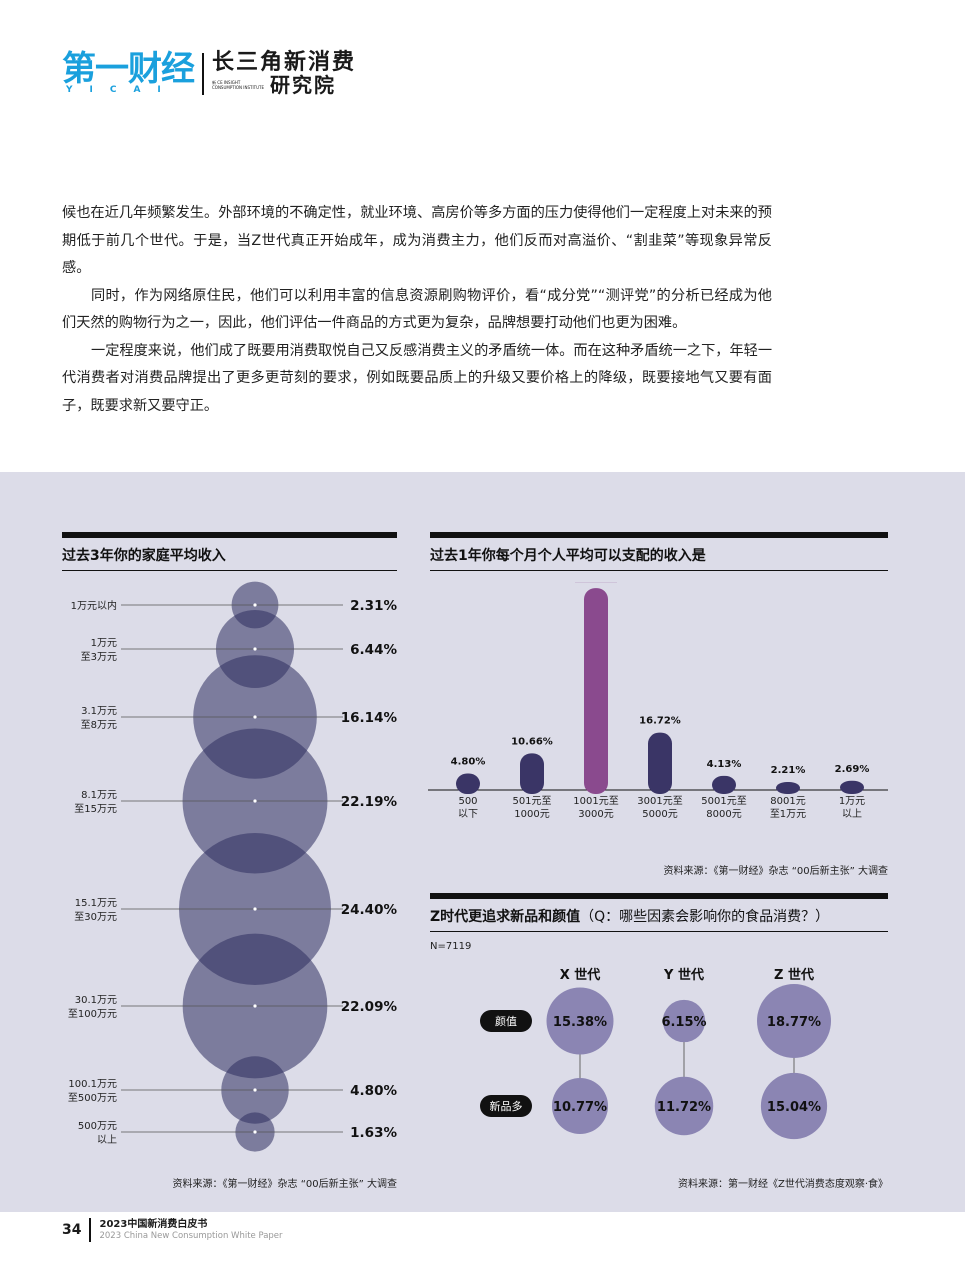 Image resolution: width=965 pixels, height=1280 pixels. Describe the element at coordinates (92, 1014) in the screenshot. I see `bubble-category-label: 至100万元` at that location.